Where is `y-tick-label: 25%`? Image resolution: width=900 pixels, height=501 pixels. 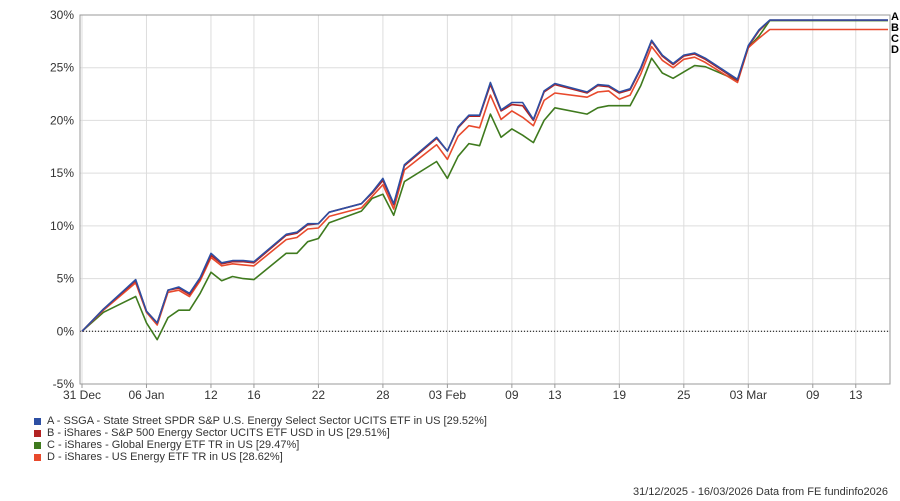
y-tick-label: 25% is located at coordinates (62, 68).